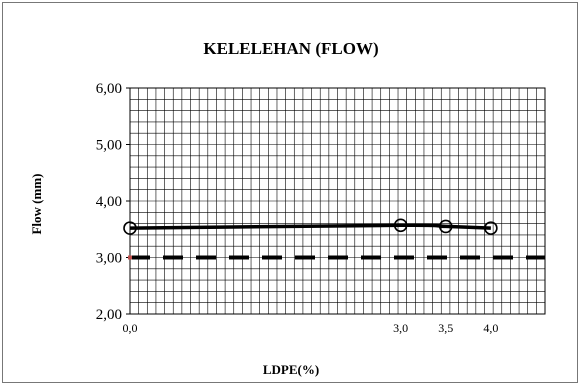 Image resolution: width=582 pixels, height=387 pixels. What do you see at coordinates (109, 146) in the screenshot?
I see `y-tick-label: 5,00` at bounding box center [109, 146].